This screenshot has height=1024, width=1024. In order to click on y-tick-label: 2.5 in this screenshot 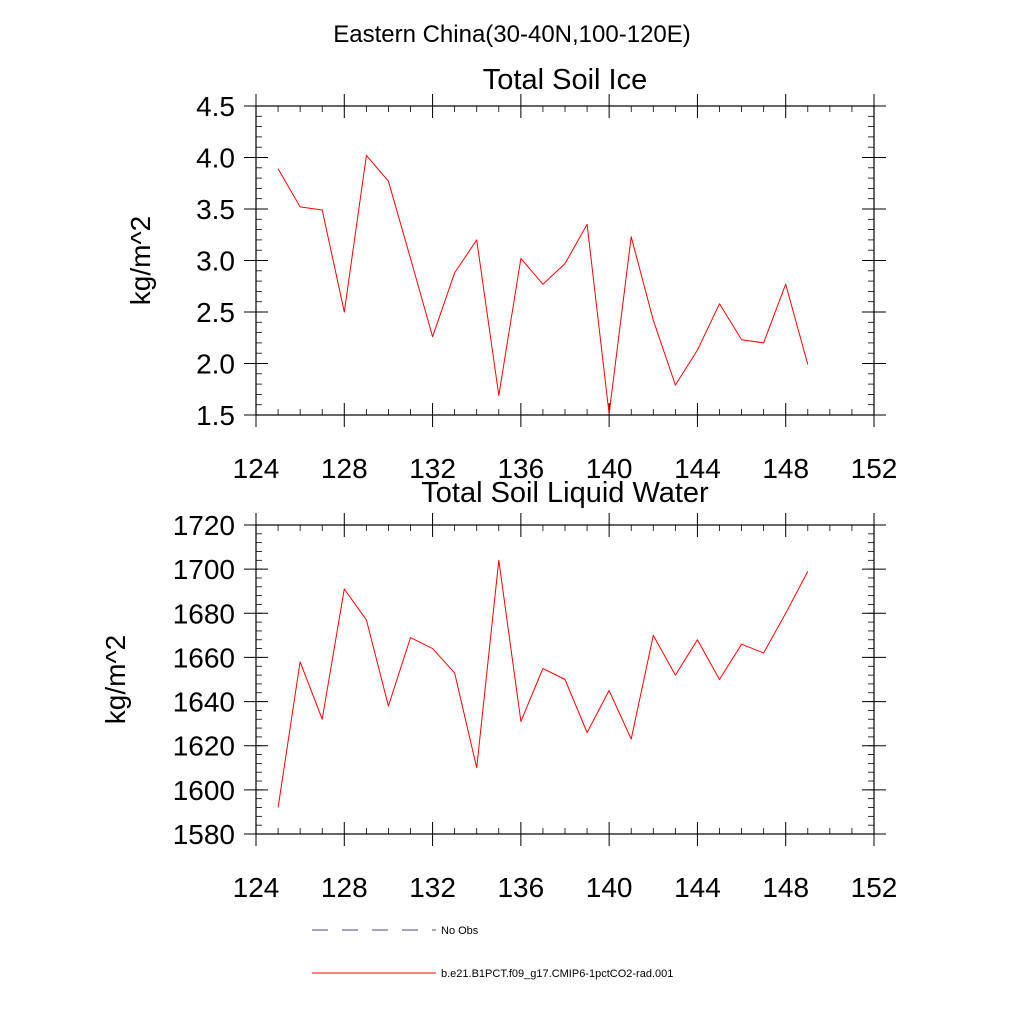, I will do `click(215, 312)`.